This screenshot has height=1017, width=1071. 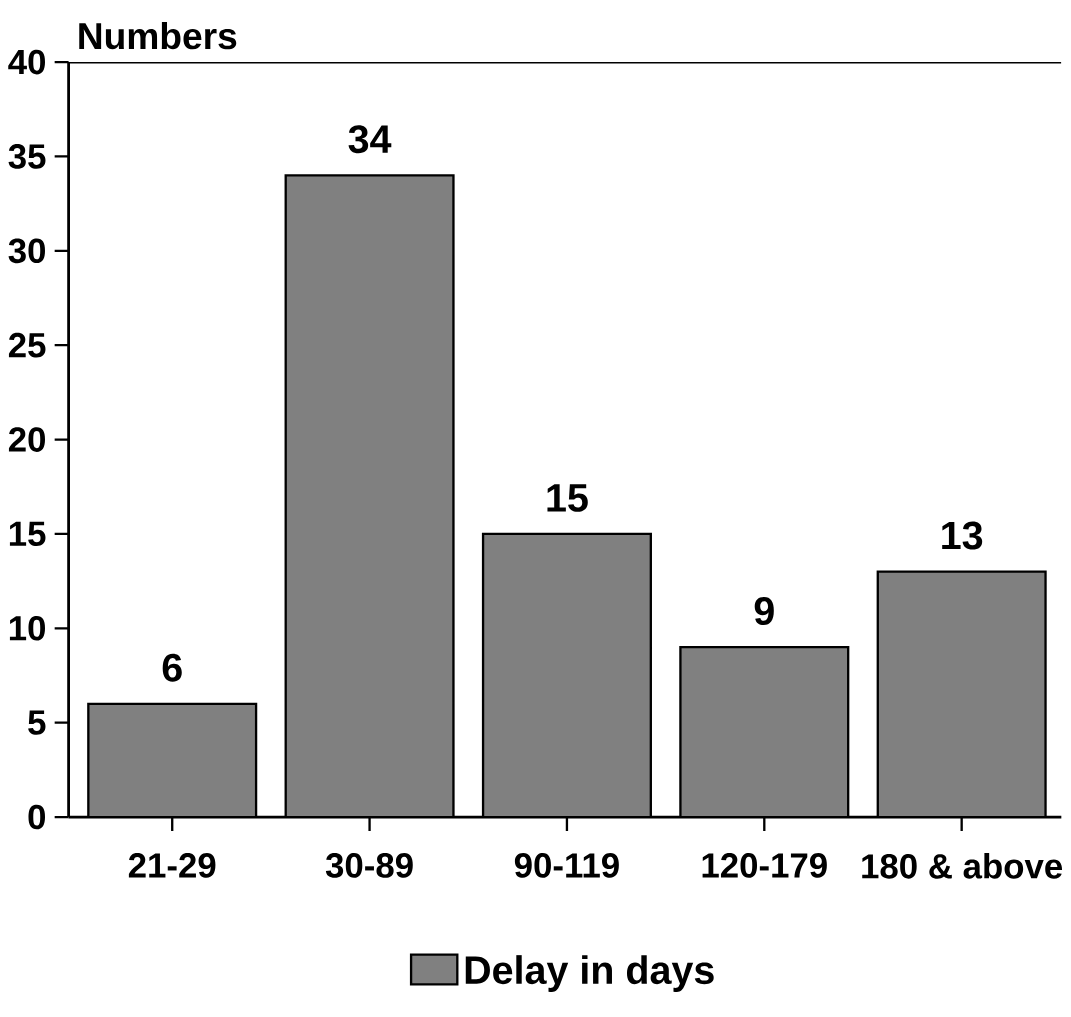 What do you see at coordinates (27, 533) in the screenshot?
I see `y-tick-label: 15` at bounding box center [27, 533].